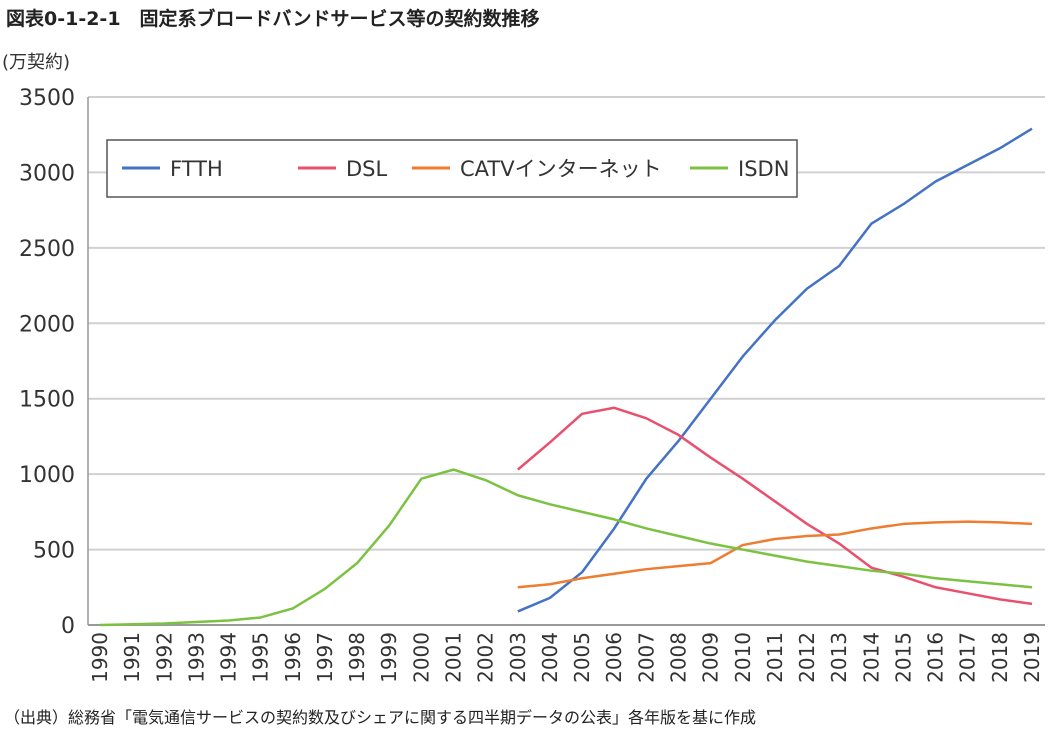 The height and width of the screenshot is (730, 1057). I want to click on x-tick-label: 1998, so click(357, 657).